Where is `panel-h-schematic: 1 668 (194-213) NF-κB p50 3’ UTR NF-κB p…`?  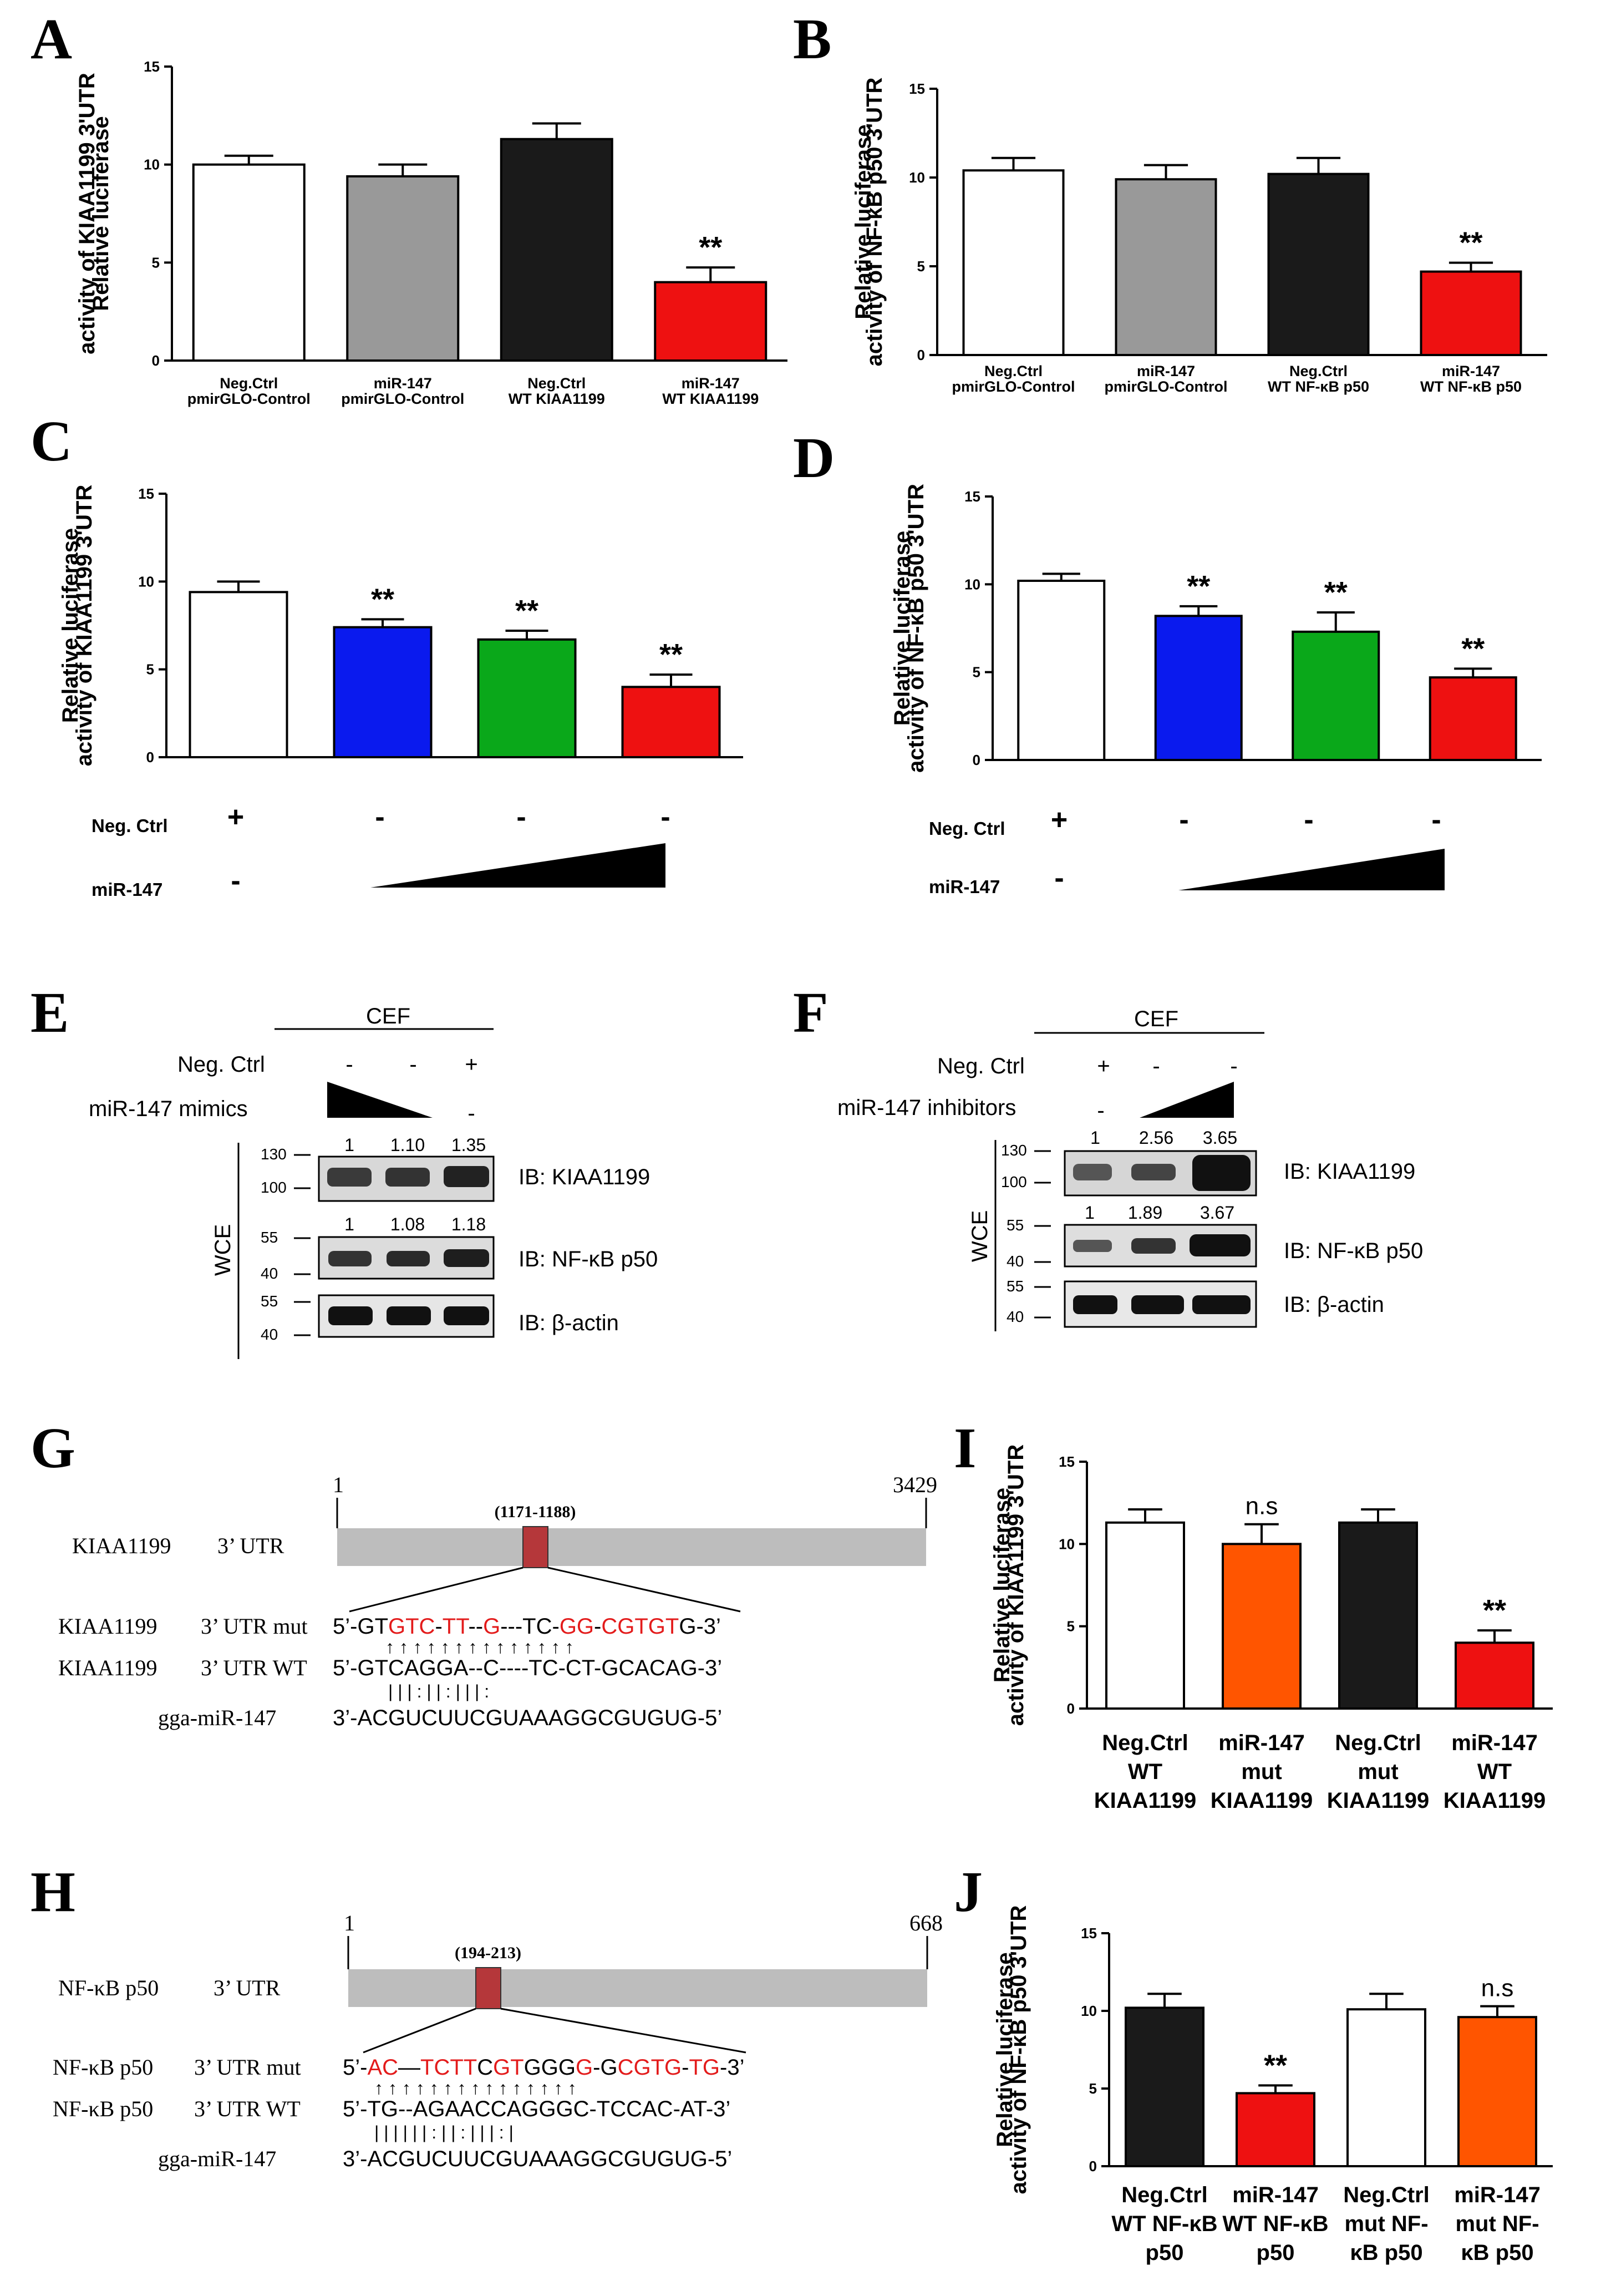 panel-h-schematic: 1 668 (194-213) NF-κB p50 3’ UTR NF-κB p… is located at coordinates (498, 2040).